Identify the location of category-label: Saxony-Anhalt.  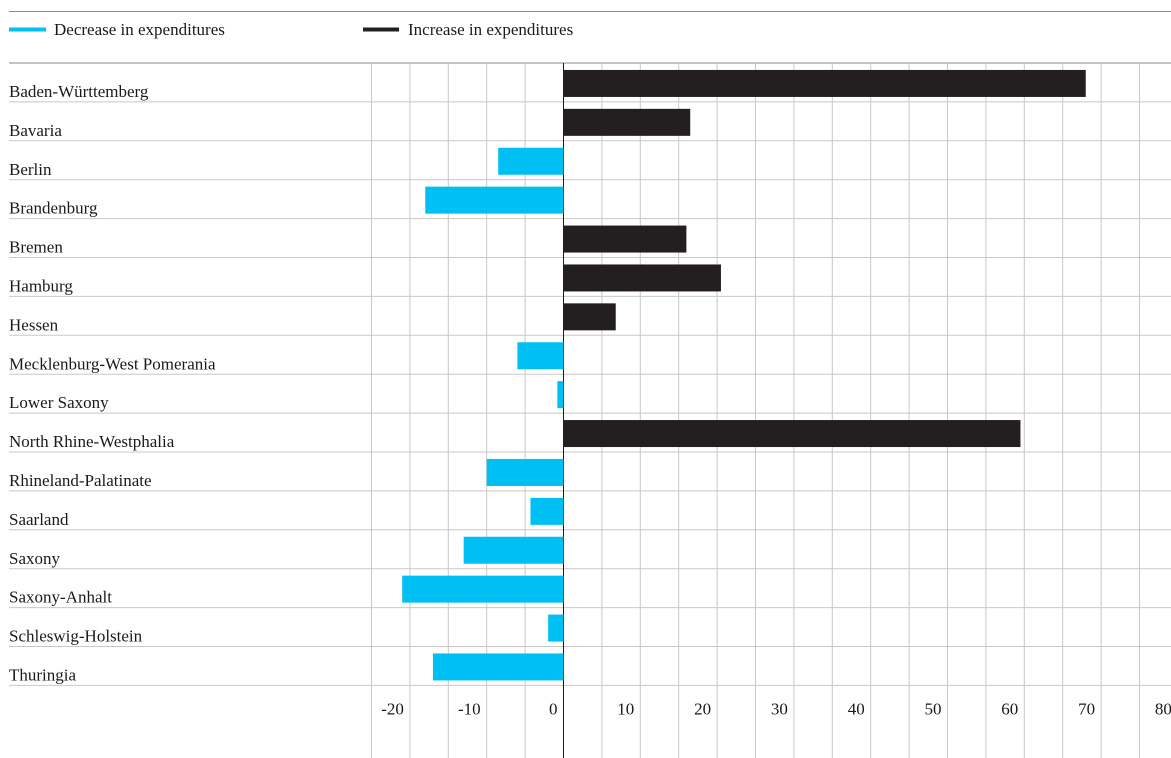
(60, 597).